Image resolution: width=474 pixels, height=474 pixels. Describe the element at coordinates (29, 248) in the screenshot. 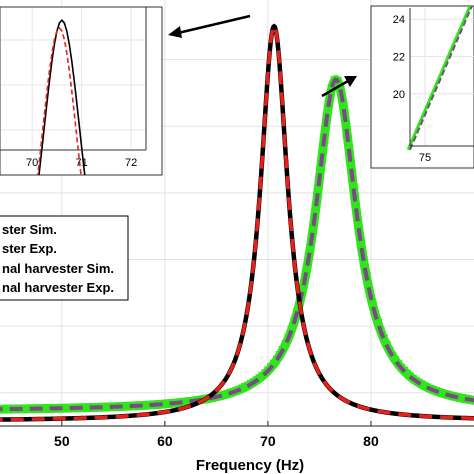

I see `legend-entry-1: ster Exp.` at that location.